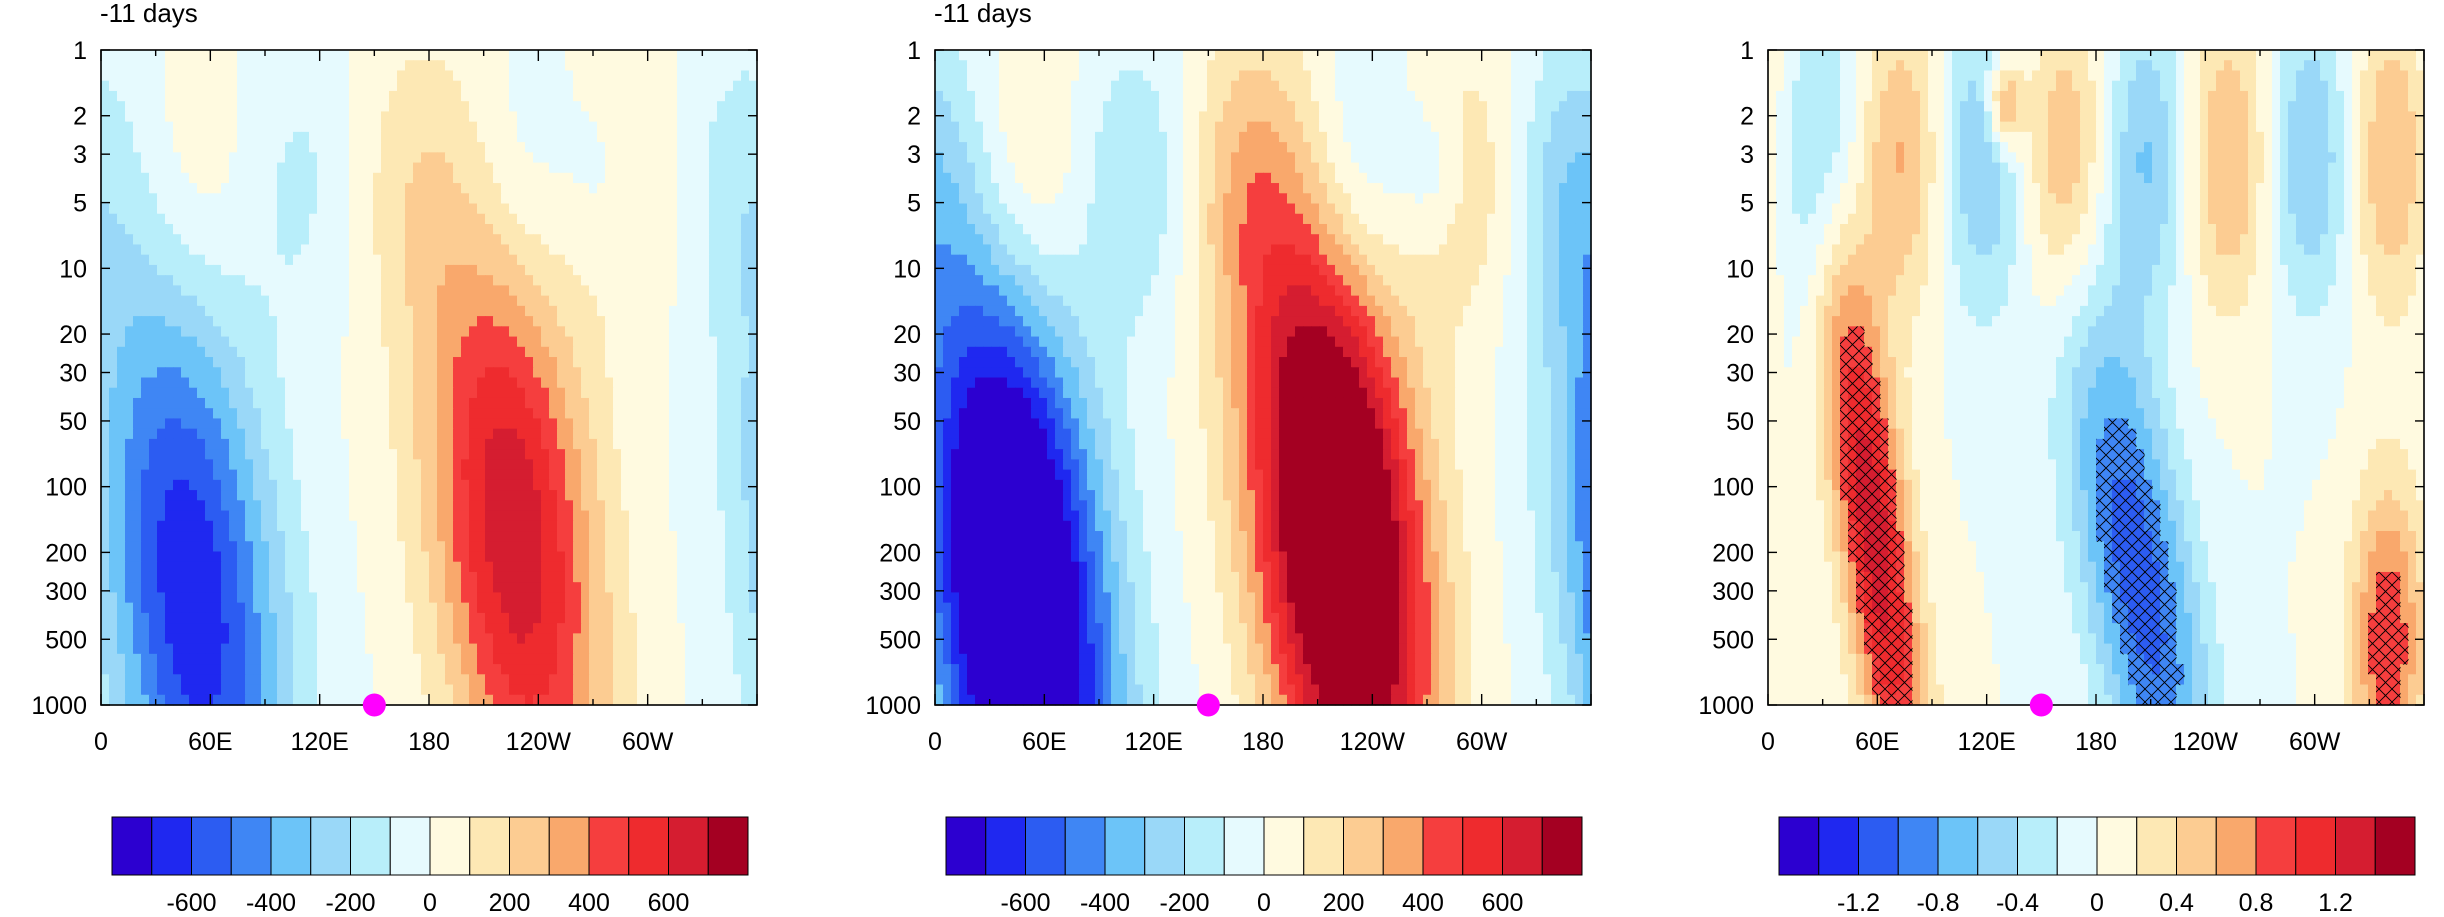 The image size is (2444, 917). What do you see at coordinates (149, 14) in the screenshot?
I see `panel-left-title: -11 days` at bounding box center [149, 14].